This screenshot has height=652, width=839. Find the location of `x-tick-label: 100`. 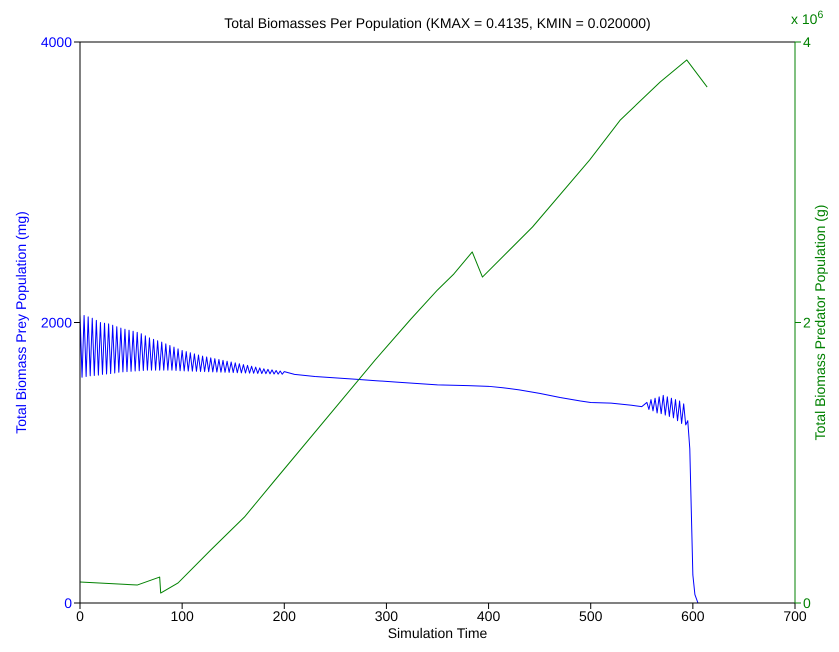

x-tick-label: 100 is located at coordinates (182, 616).